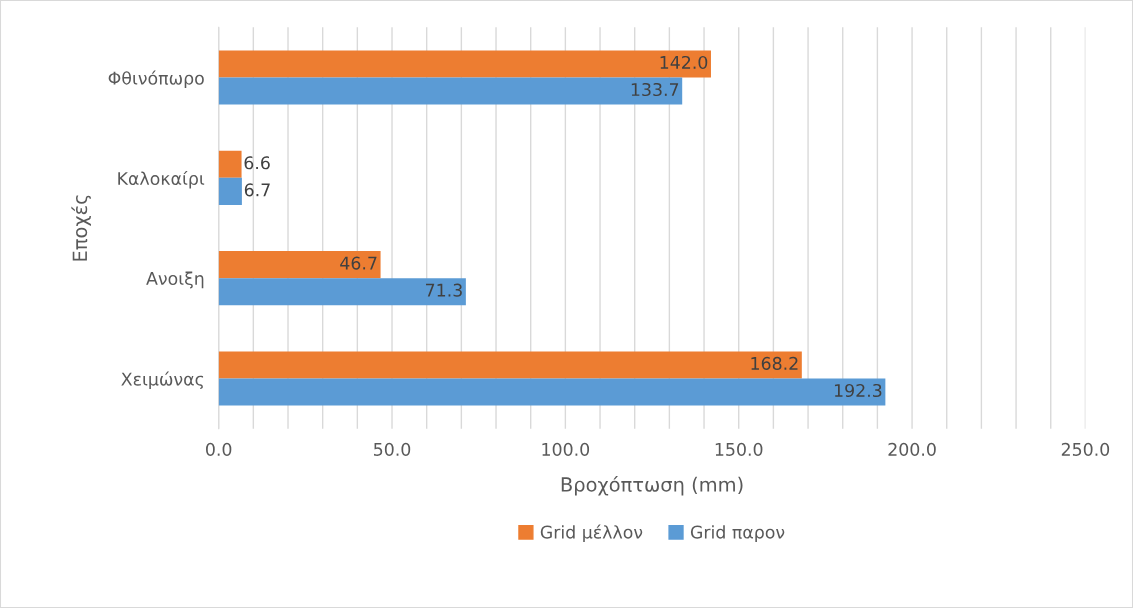 This screenshot has height=608, width=1133. I want to click on x-tick-label: 100.0, so click(566, 449).